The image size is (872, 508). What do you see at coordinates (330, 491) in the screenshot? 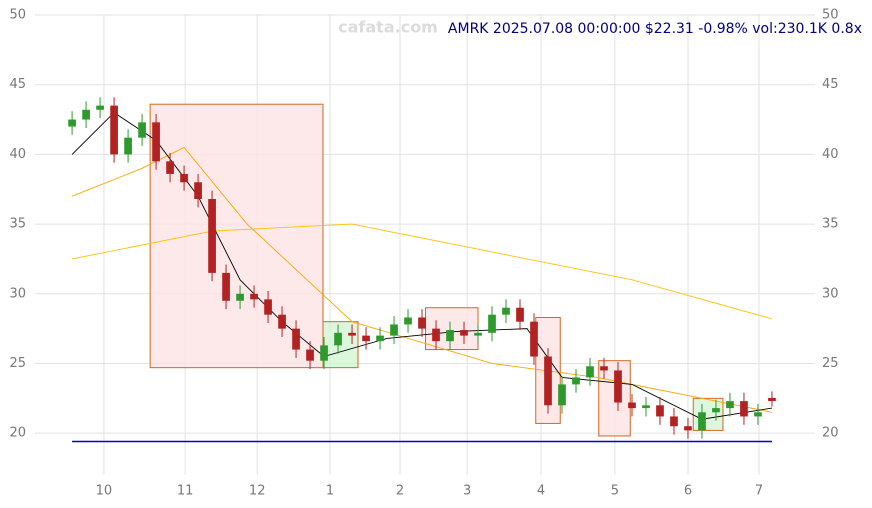
I see `x-tick-label: 1` at bounding box center [330, 491].